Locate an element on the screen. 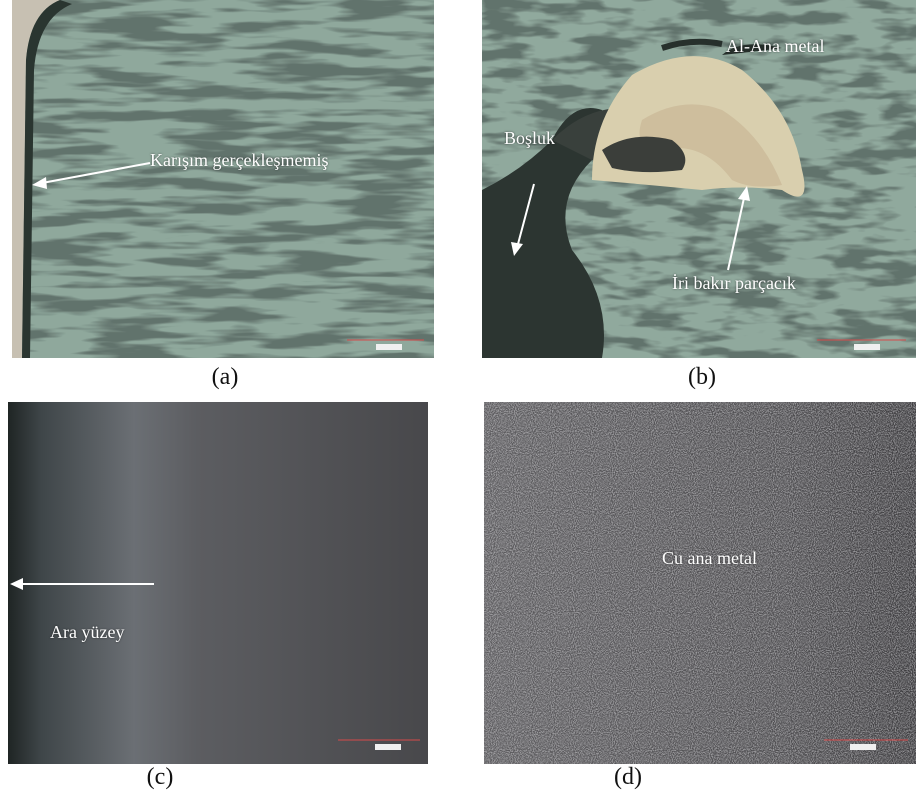  annotation-void: Boşluk is located at coordinates (530, 138).